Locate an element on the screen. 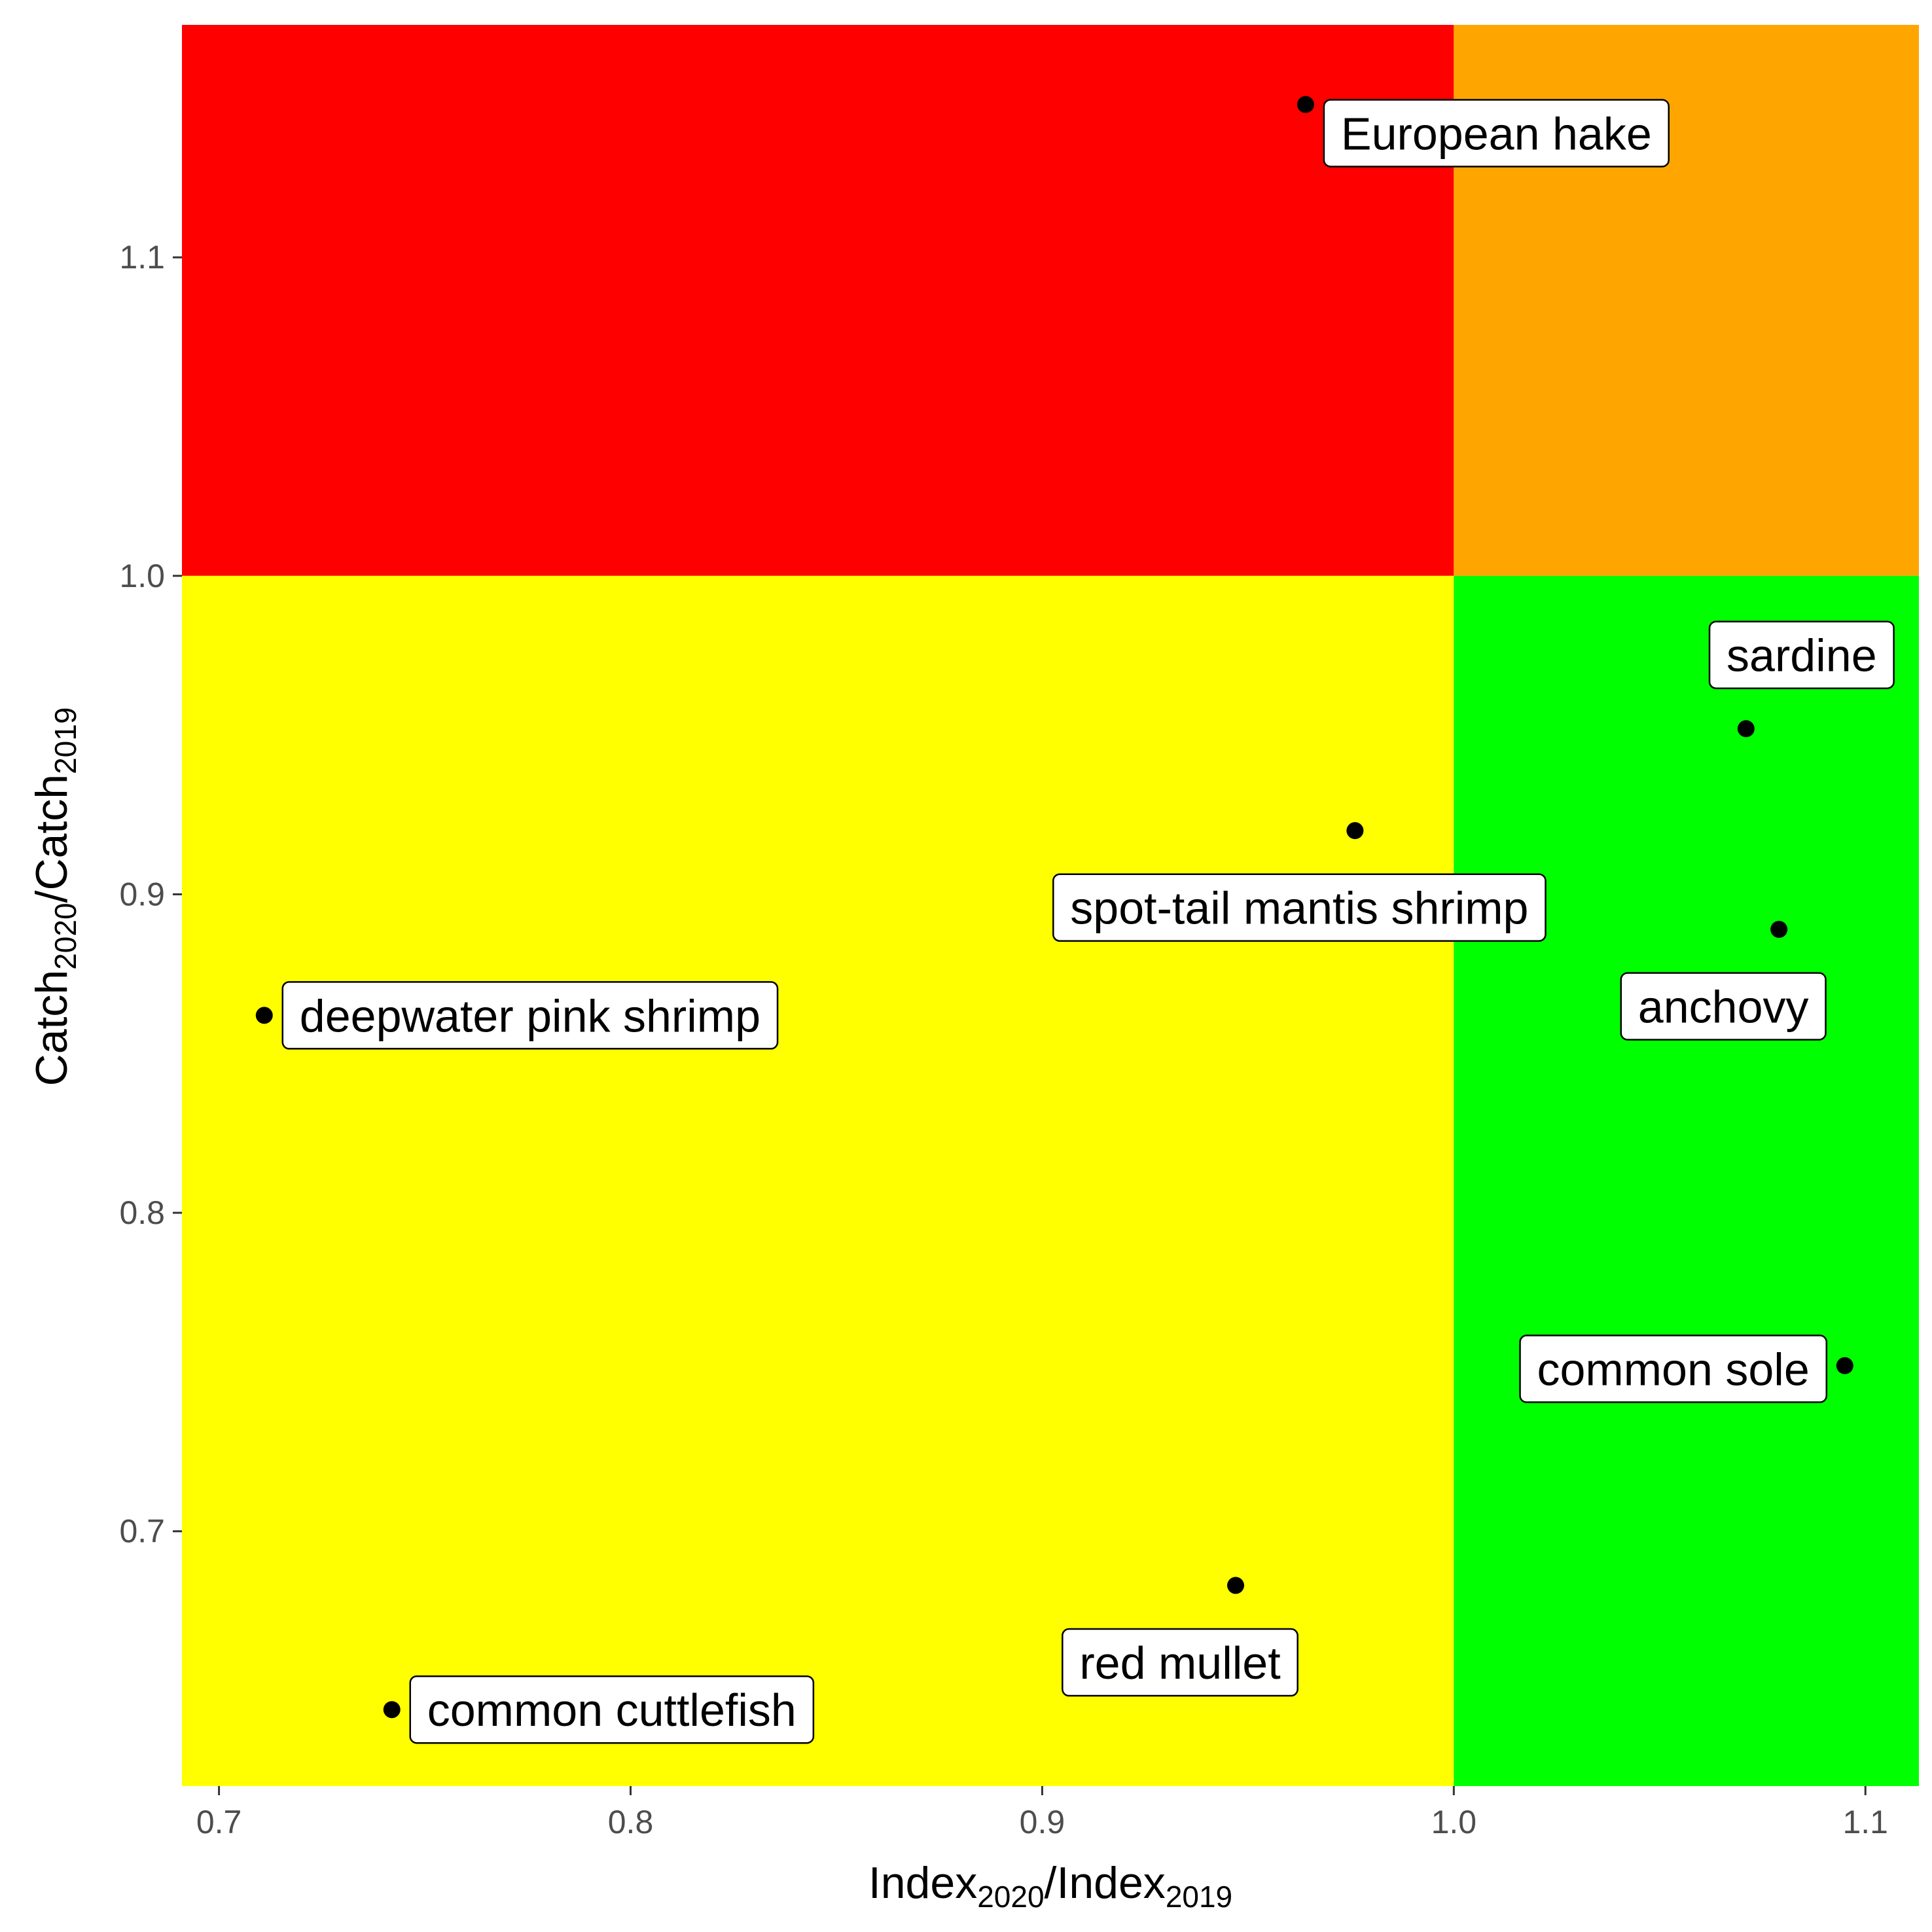  y-tick-label: 1.1 is located at coordinates (142, 257).